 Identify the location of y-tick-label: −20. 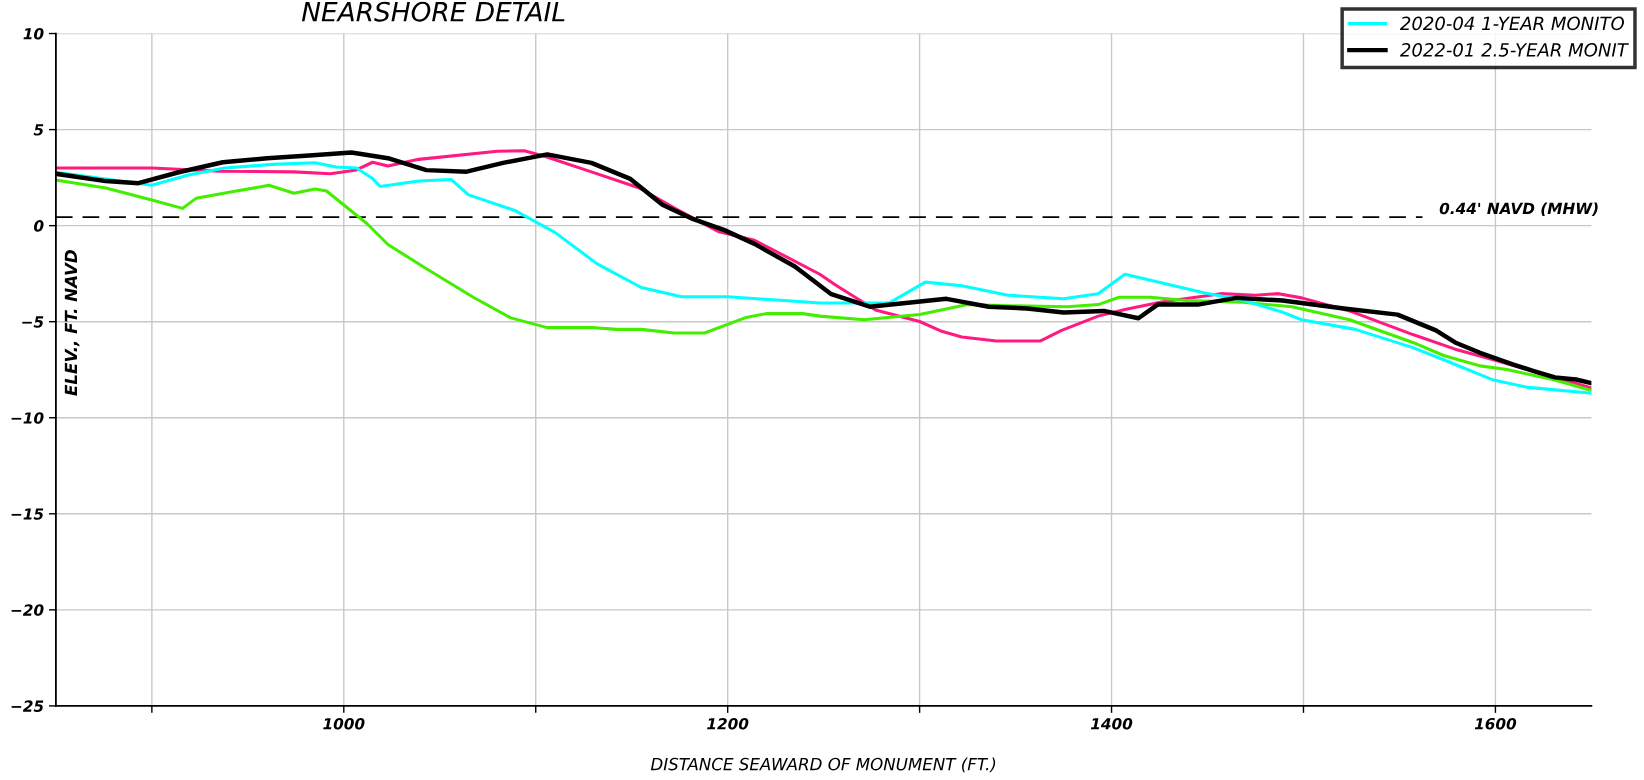
(27, 610).